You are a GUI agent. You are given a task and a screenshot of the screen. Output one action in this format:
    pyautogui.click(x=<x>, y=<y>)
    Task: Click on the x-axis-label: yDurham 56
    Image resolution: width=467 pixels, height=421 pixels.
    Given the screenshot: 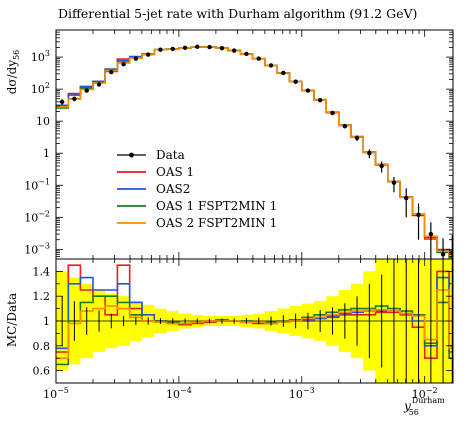 What is the action you would take?
    pyautogui.click(x=424, y=406)
    